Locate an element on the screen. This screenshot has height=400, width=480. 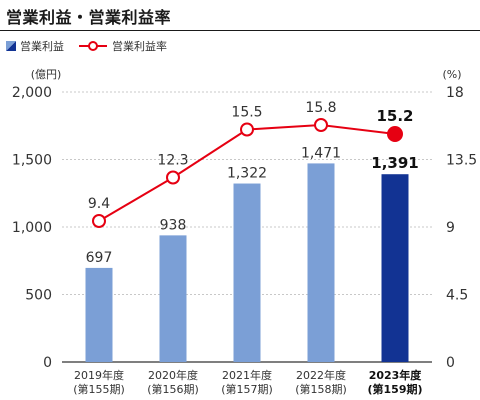
y-right-tick-label: 13.5 is located at coordinates (461, 161).